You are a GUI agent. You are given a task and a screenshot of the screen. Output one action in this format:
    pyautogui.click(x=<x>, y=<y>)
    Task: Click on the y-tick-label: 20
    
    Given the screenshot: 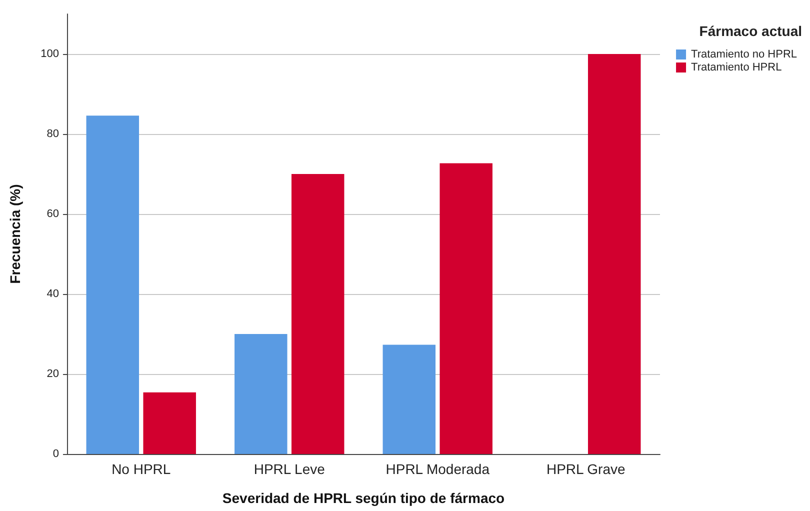 What is the action you would take?
    pyautogui.click(x=52, y=374)
    